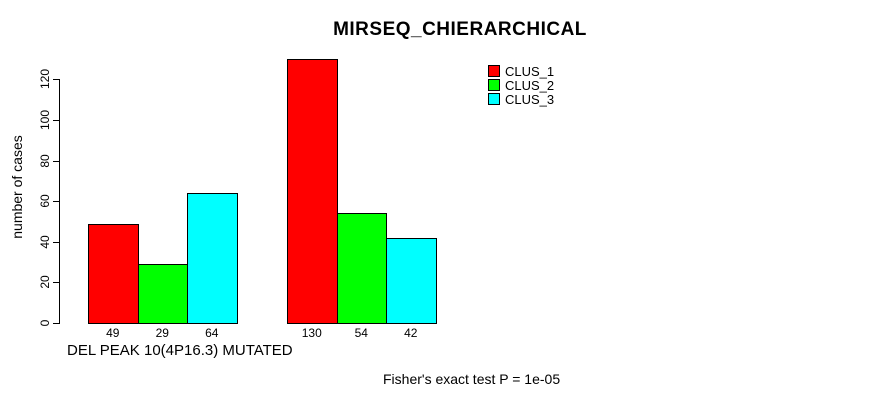 Image resolution: width=890 pixels, height=400 pixels. What do you see at coordinates (180, 350) in the screenshot?
I see `x-axis-group-label: DEL PEAK 10(4P16.3) MUTATED` at bounding box center [180, 350].